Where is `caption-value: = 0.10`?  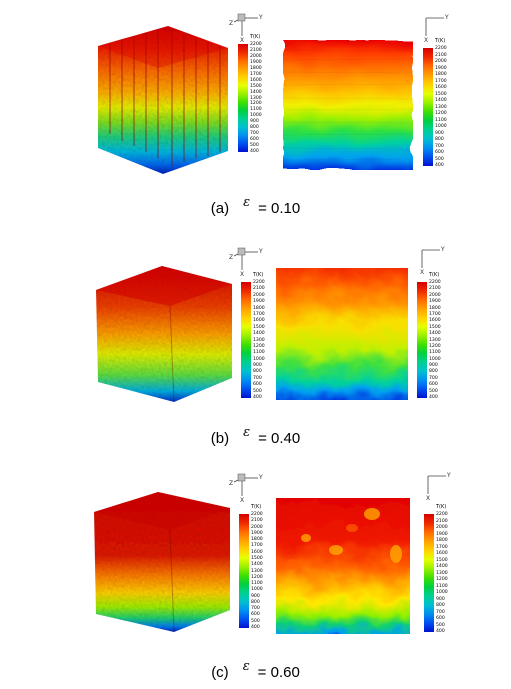
caption-value: = 0.10 is located at coordinates (279, 208).